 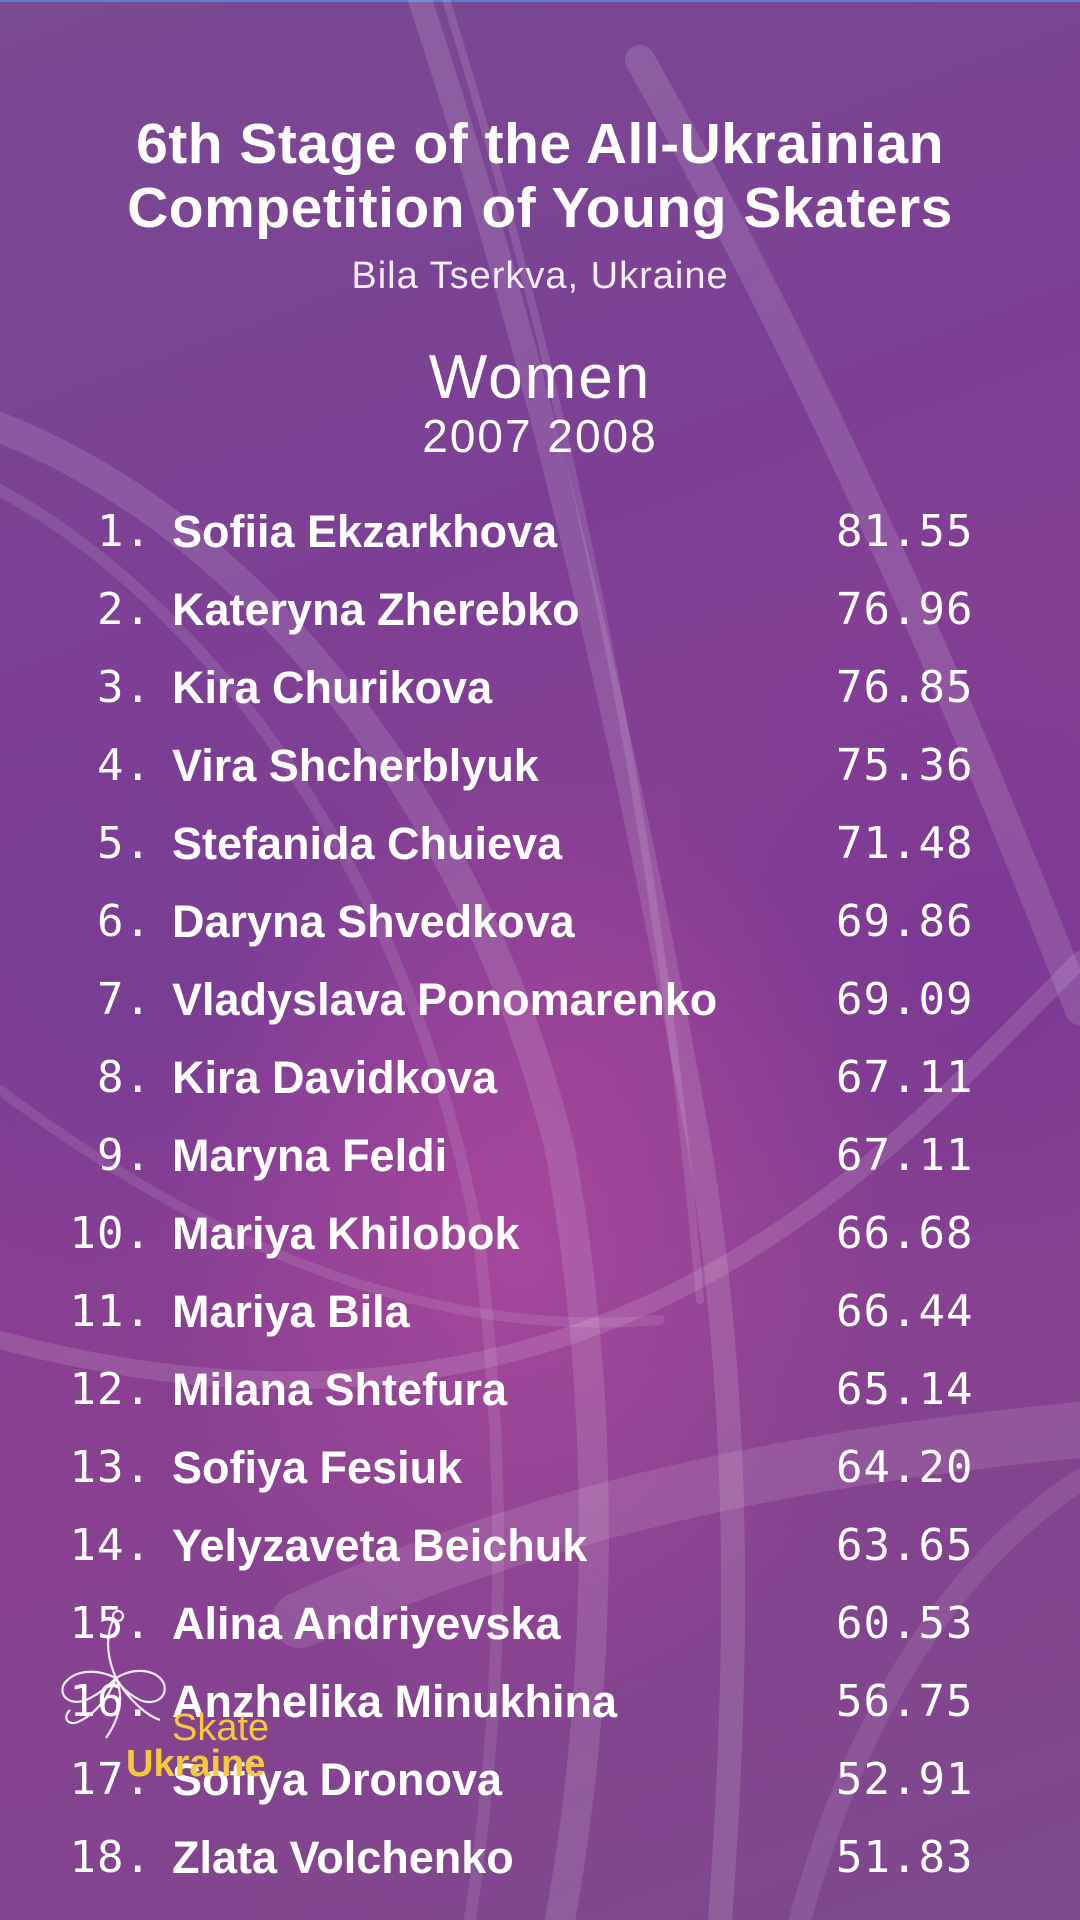 I want to click on result-row: 5. Stefanida Chuieva 71.48, so click(x=540, y=851).